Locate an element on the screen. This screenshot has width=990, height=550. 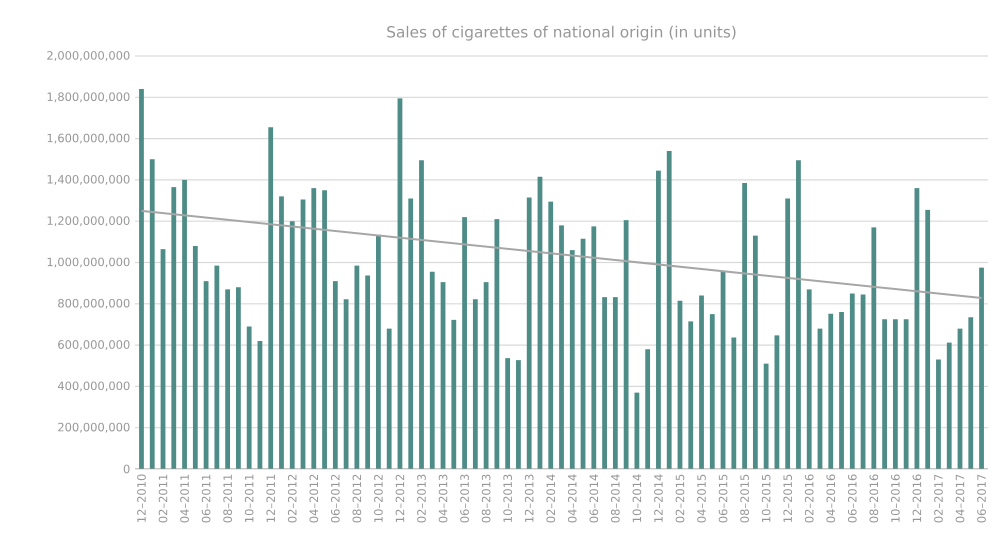
x-tick-label: 10–2012 is located at coordinates (378, 498).